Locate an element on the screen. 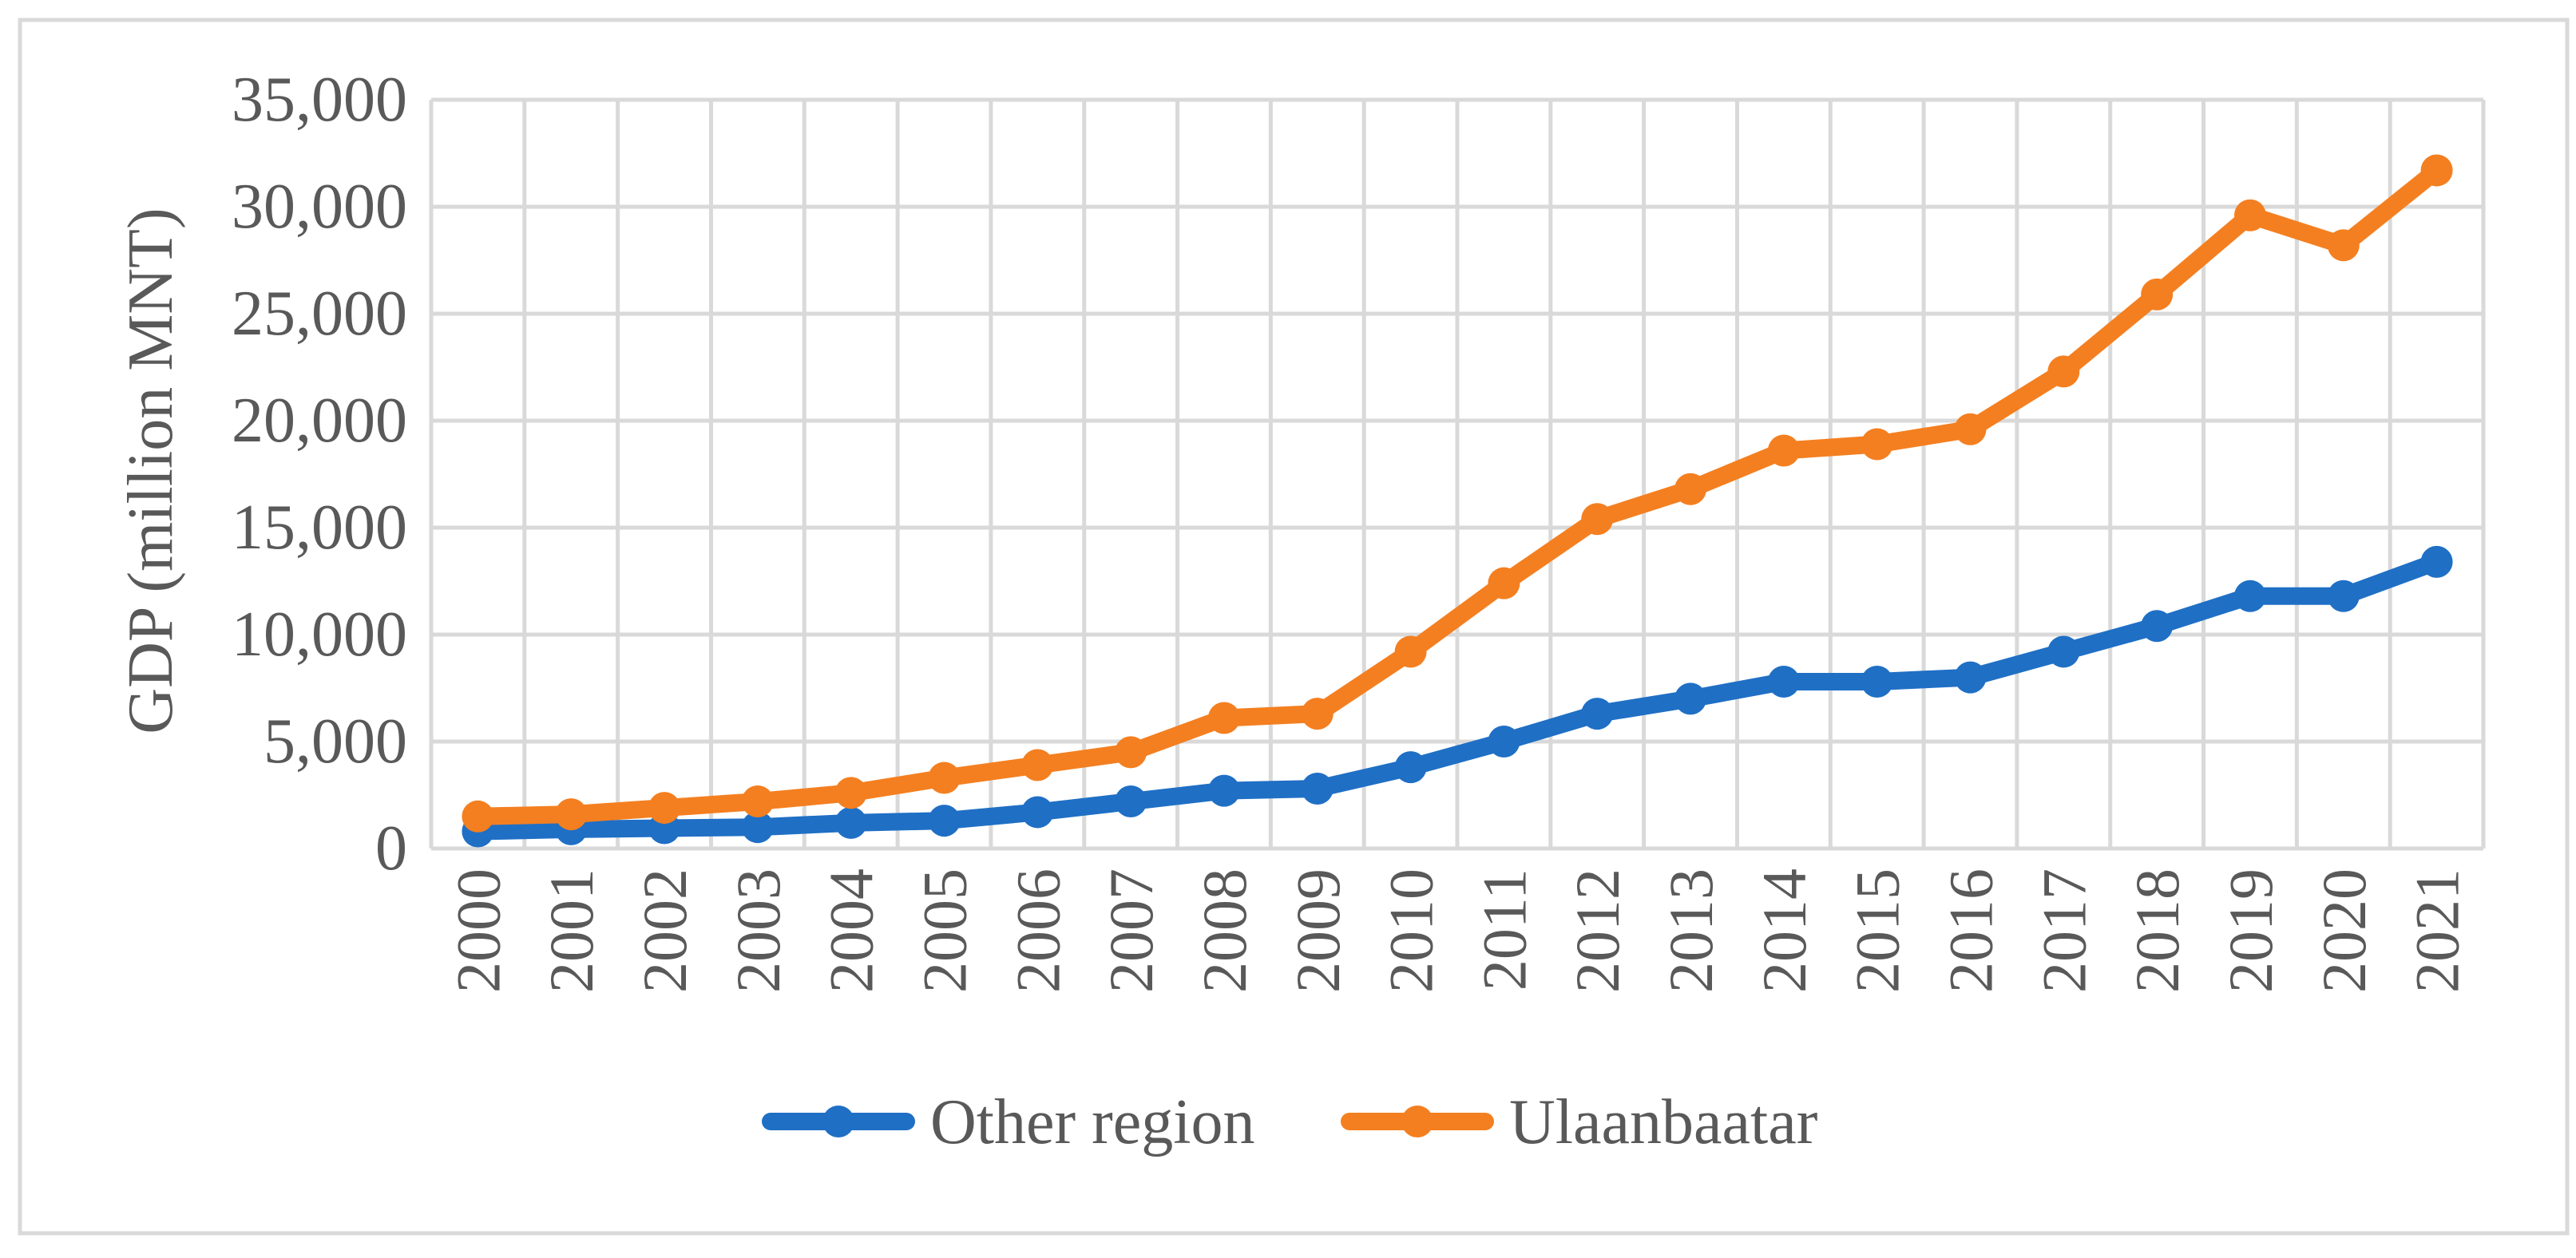 The height and width of the screenshot is (1258, 2576). x-tick-label: 2011 is located at coordinates (1504, 929).